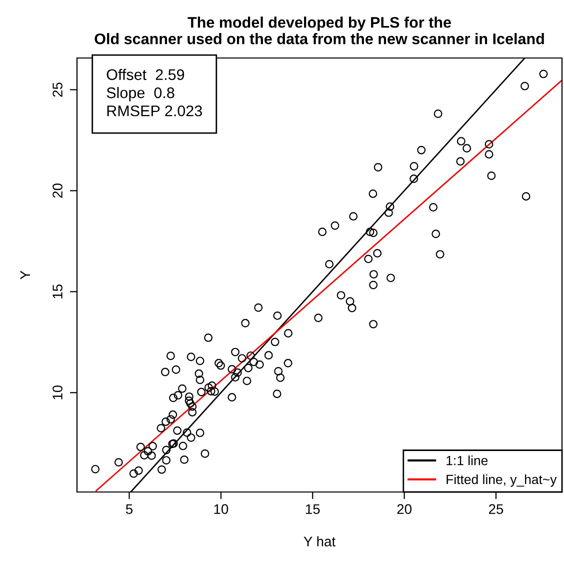 This screenshot has width=564, height=562. What do you see at coordinates (404, 509) in the screenshot?
I see `x-tick-label: 20` at bounding box center [404, 509].